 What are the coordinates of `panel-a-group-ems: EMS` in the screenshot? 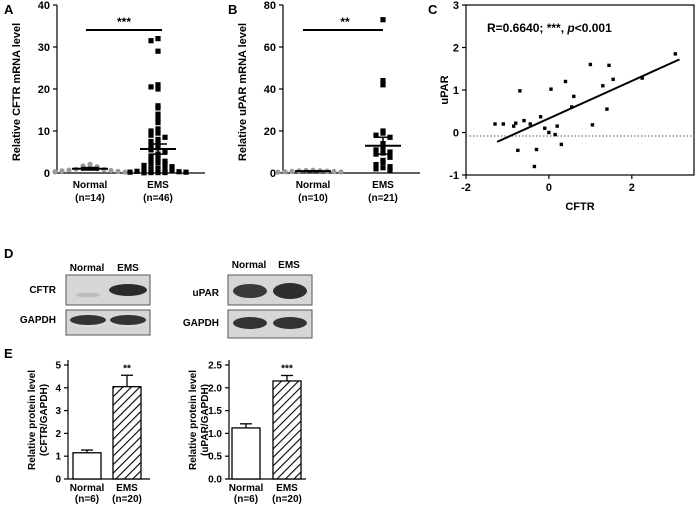 It's located at (158, 185).